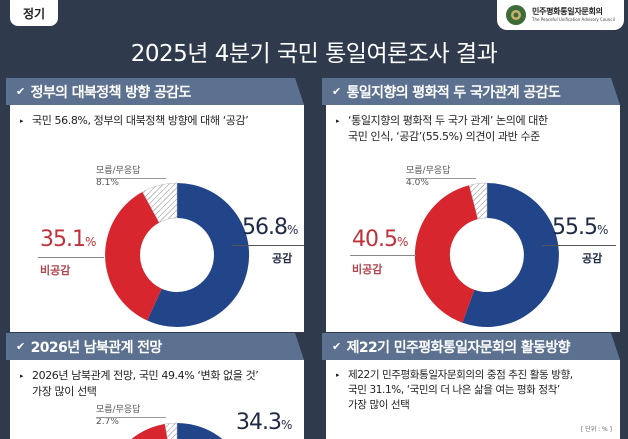 Image resolution: width=628 pixels, height=439 pixels. Describe the element at coordinates (107, 183) in the screenshot. I see `dk-value: 8.1%` at that location.